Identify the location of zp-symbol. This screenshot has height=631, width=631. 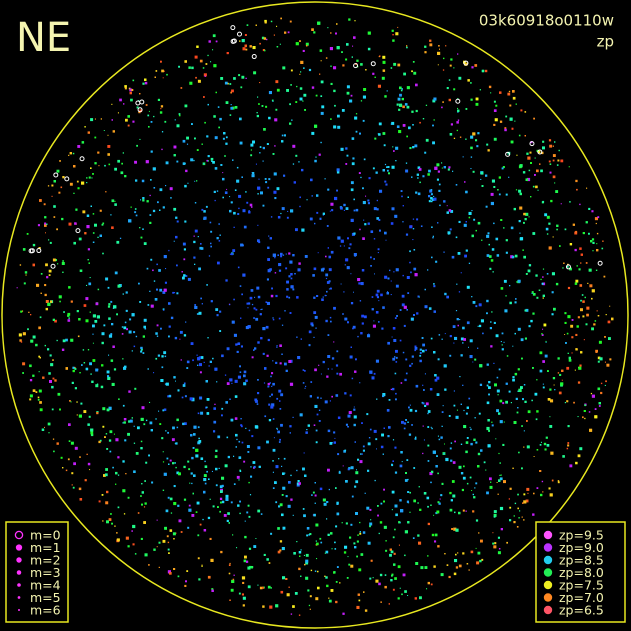
(548, 597).